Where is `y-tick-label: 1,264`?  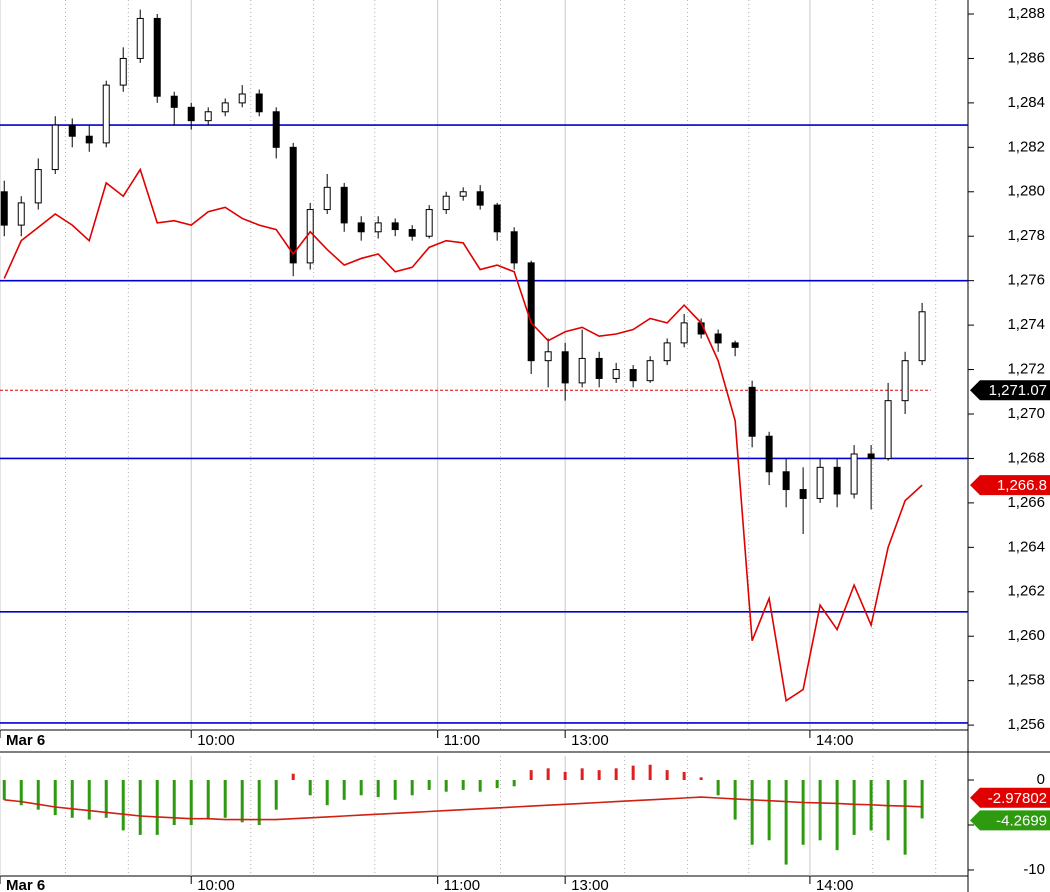
y-tick-label: 1,264 is located at coordinates (1026, 546).